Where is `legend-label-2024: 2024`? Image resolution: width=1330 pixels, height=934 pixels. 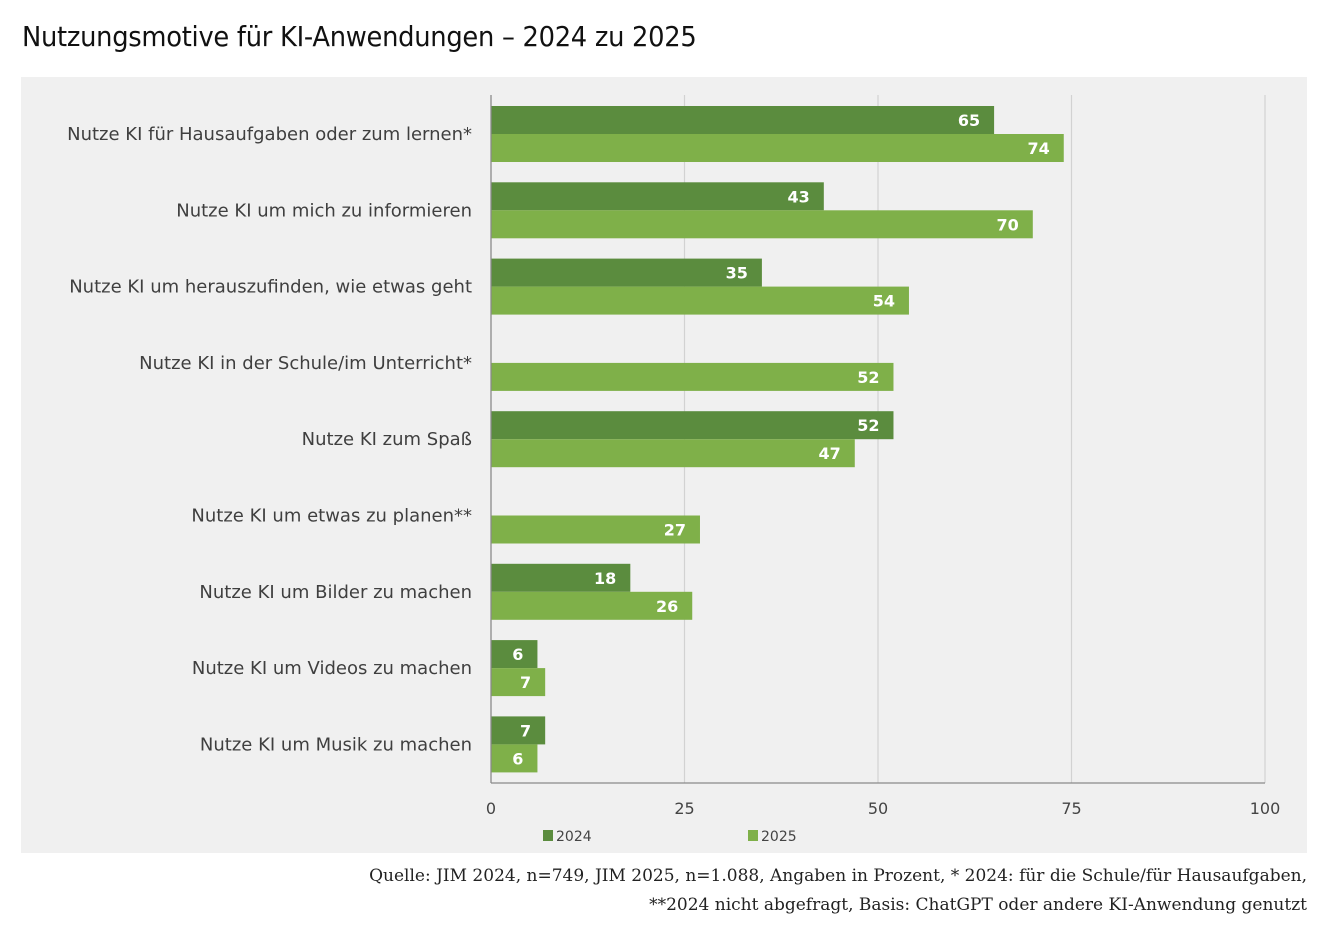
legend-label-2024: 2024 is located at coordinates (574, 837).